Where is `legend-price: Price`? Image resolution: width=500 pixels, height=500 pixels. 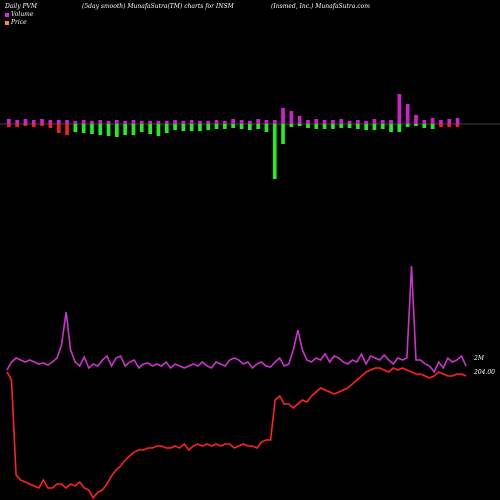 legend-price: Price is located at coordinates (16, 22).